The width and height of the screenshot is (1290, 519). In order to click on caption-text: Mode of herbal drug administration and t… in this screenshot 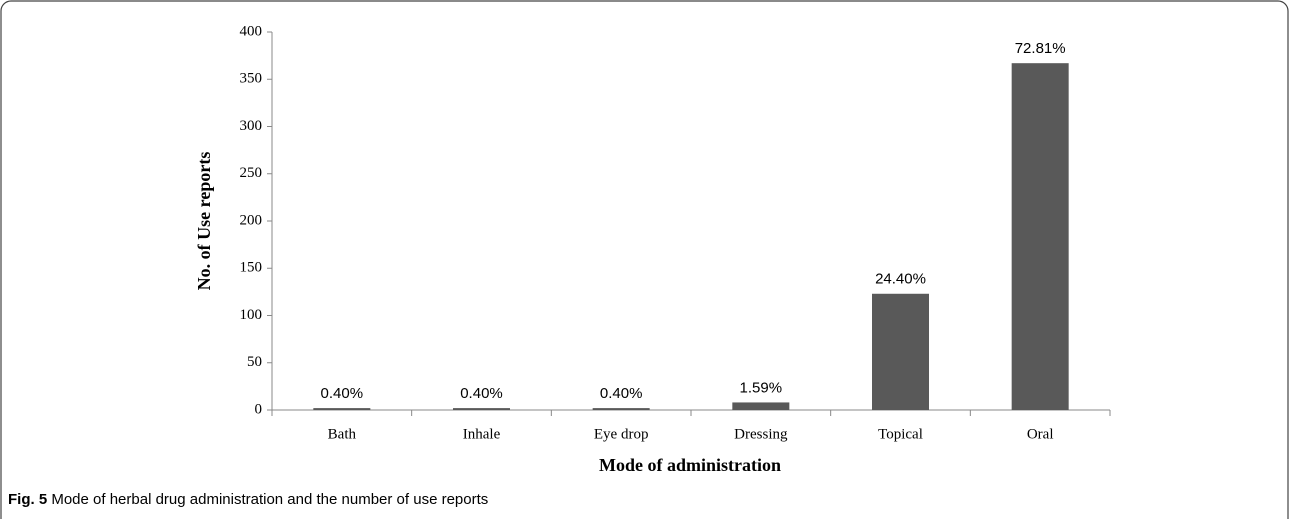, I will do `click(269, 499)`.